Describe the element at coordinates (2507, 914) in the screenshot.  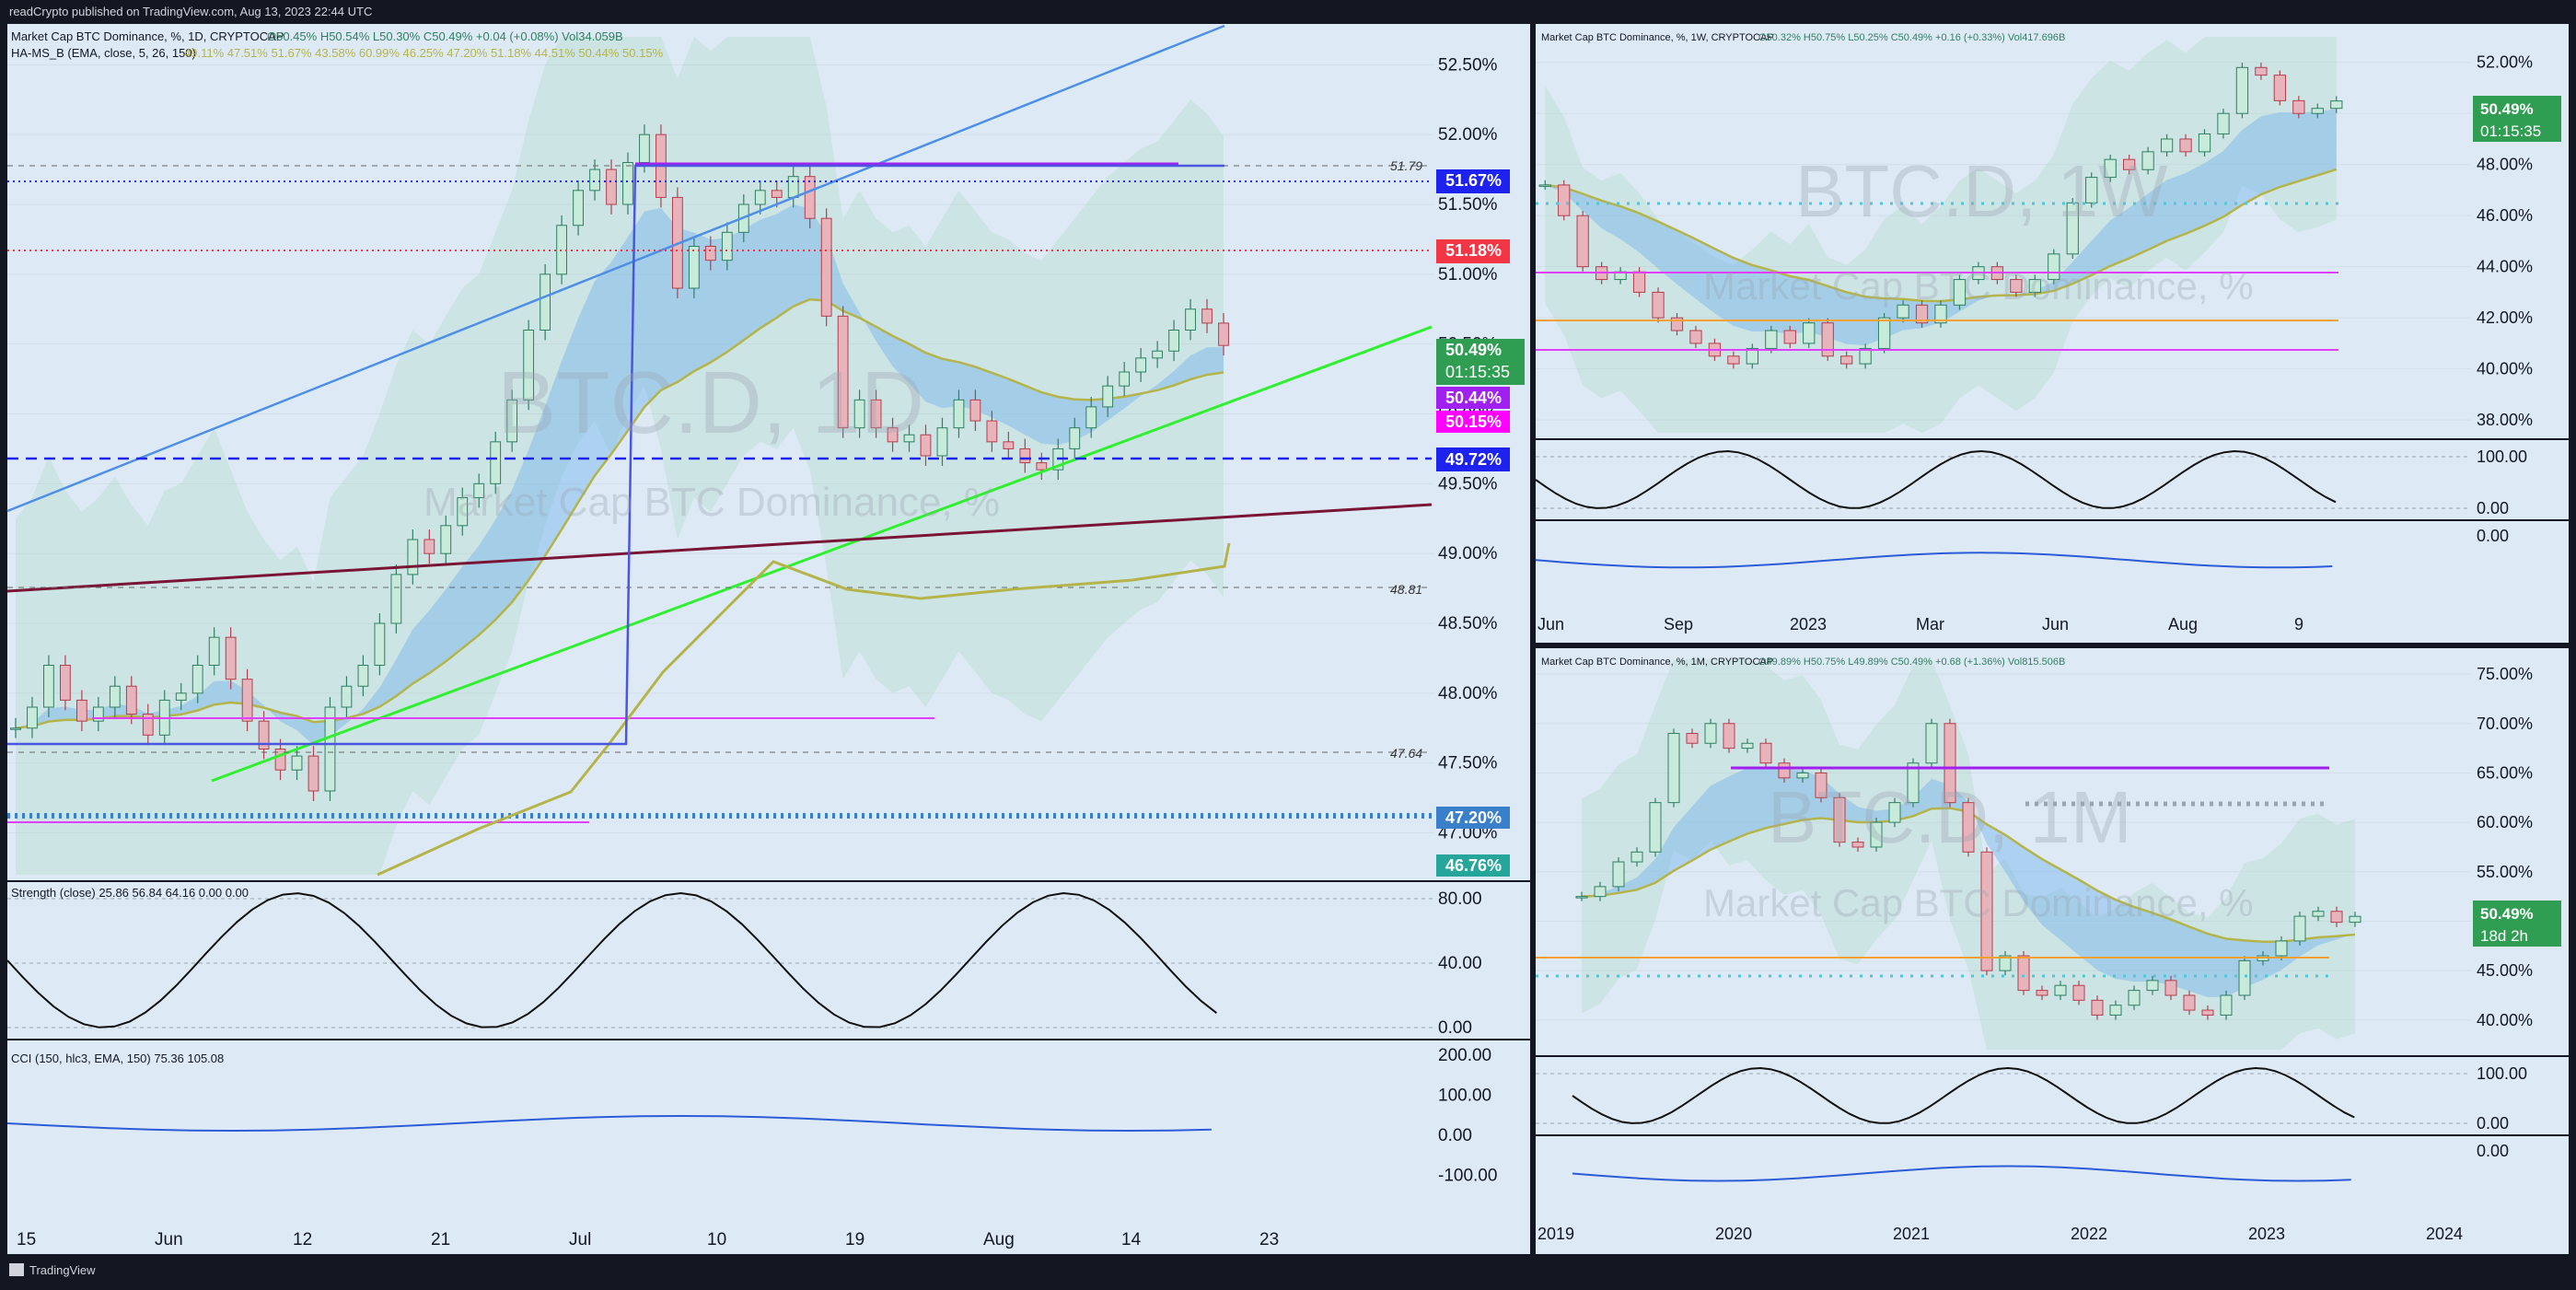
I see `monthly-tag-price: 50.49%` at that location.